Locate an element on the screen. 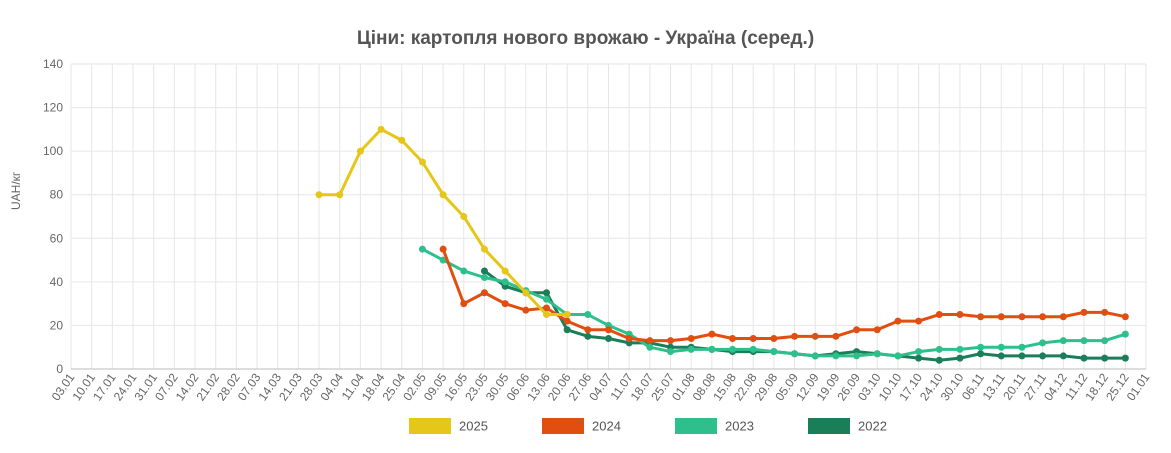 The width and height of the screenshot is (1171, 453). legend-swatch-2024 is located at coordinates (563, 426).